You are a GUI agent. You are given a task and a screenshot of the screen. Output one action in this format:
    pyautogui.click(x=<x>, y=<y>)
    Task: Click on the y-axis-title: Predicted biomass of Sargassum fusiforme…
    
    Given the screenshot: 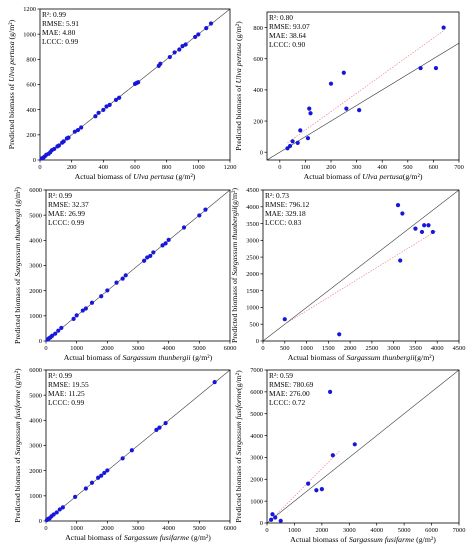 What is the action you would take?
    pyautogui.click(x=17, y=445)
    